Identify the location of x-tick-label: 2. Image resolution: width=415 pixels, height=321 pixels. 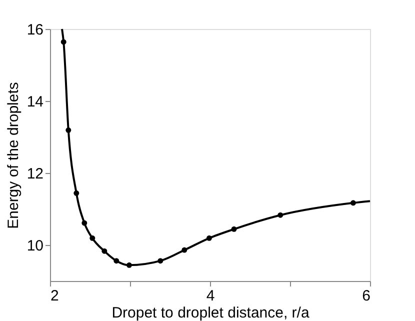
(54, 296).